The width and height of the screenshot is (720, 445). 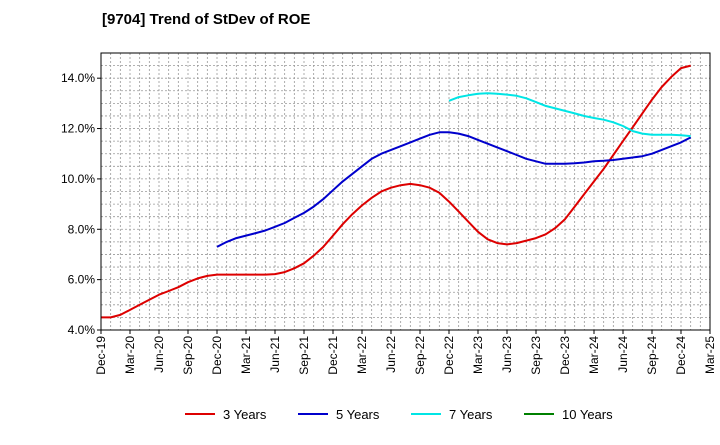 I want to click on x-tick-label: Mar-20, so click(x=130, y=355).